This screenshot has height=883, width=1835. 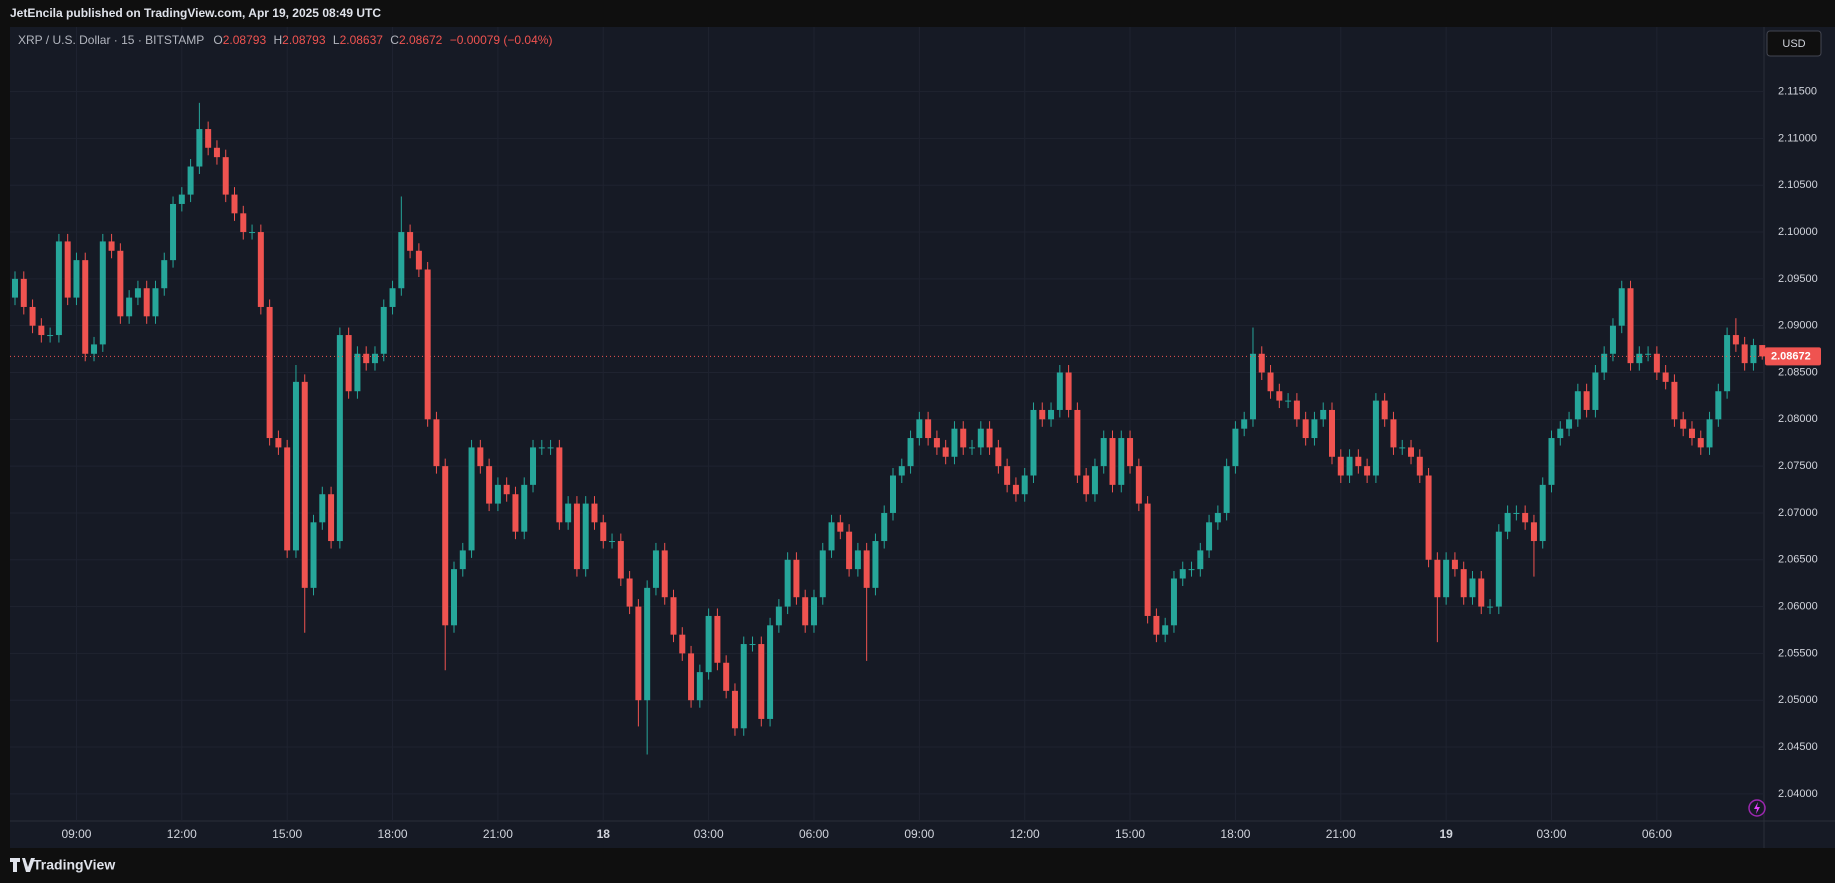 What do you see at coordinates (814, 834) in the screenshot?
I see `x-tick-label: 06:00` at bounding box center [814, 834].